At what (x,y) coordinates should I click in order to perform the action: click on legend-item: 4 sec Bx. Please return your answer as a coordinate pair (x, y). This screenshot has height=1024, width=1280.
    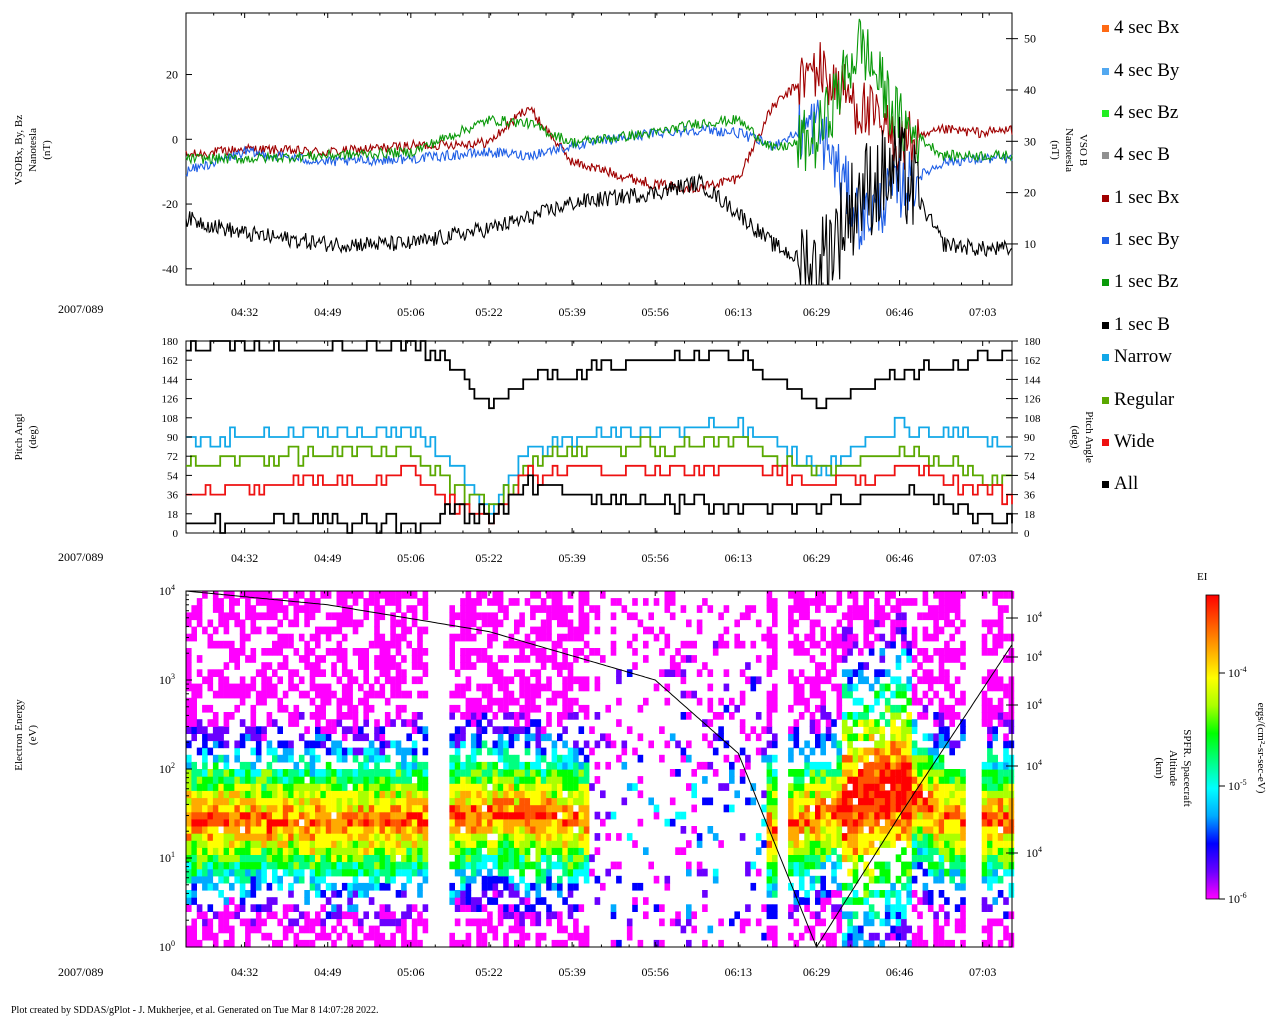
    Looking at the image, I should click on (1140, 28).